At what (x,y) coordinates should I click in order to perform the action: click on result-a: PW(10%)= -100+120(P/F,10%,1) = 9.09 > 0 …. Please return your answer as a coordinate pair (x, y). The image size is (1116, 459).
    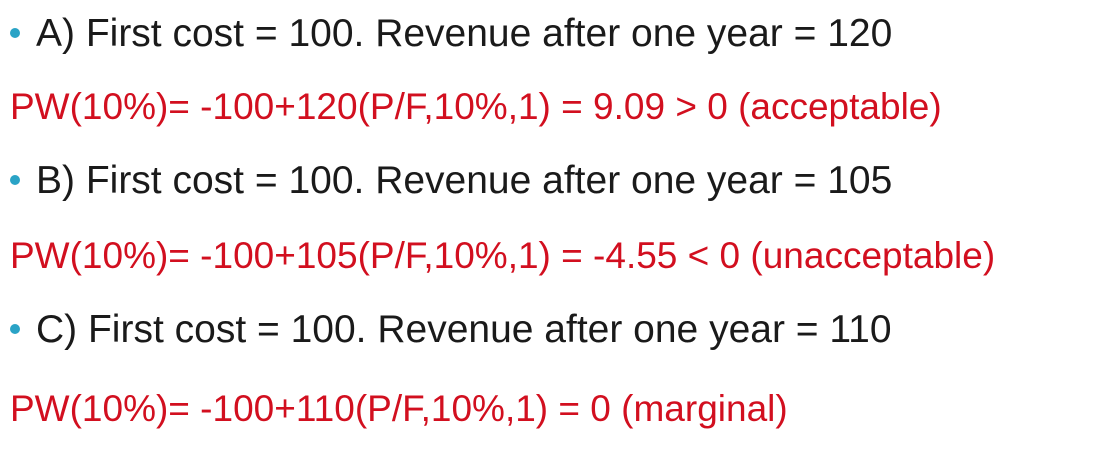
    Looking at the image, I should click on (476, 106).